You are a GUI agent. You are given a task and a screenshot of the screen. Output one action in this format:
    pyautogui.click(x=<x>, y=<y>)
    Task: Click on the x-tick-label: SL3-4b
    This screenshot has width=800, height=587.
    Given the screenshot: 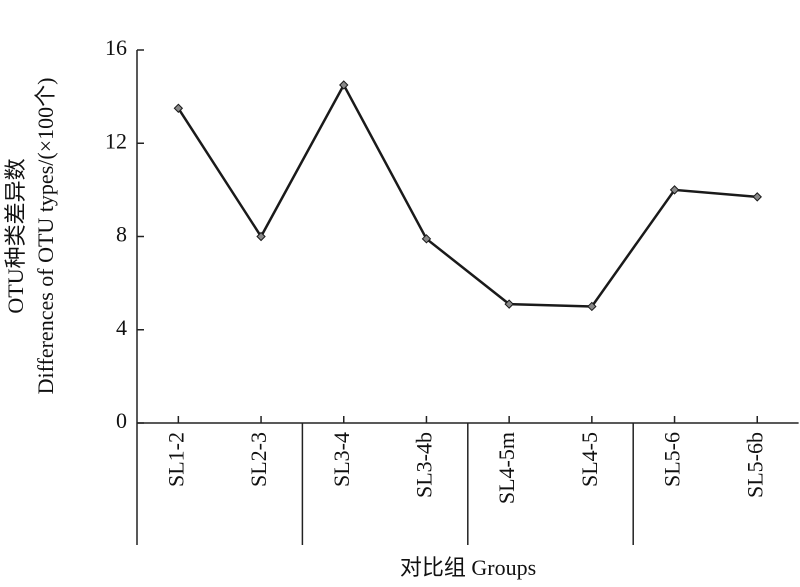 What is the action you would take?
    pyautogui.click(x=423, y=465)
    